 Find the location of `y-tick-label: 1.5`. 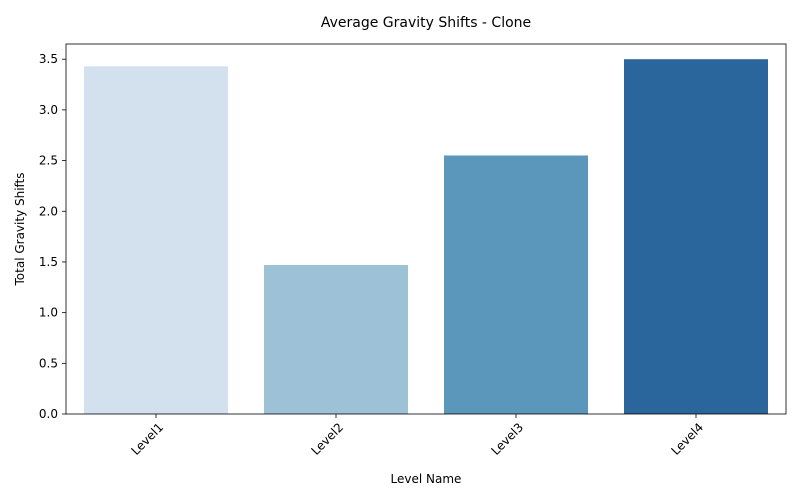

y-tick-label: 1.5 is located at coordinates (48, 262).